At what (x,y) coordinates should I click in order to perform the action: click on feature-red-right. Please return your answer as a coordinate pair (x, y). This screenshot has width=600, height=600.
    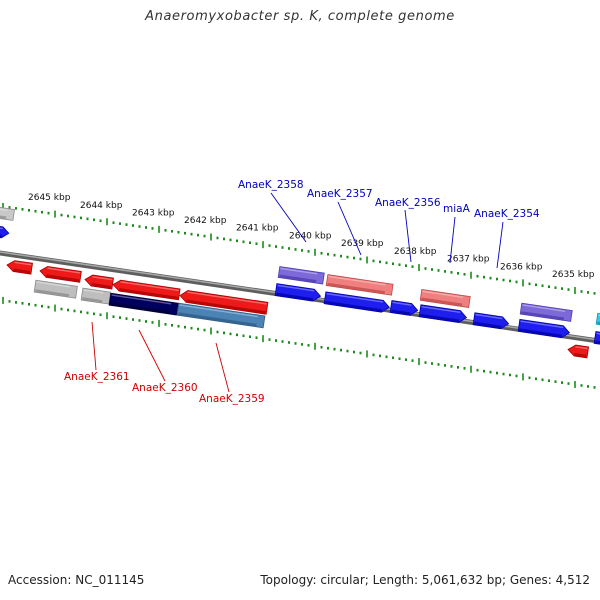
    Looking at the image, I should click on (578, 351).